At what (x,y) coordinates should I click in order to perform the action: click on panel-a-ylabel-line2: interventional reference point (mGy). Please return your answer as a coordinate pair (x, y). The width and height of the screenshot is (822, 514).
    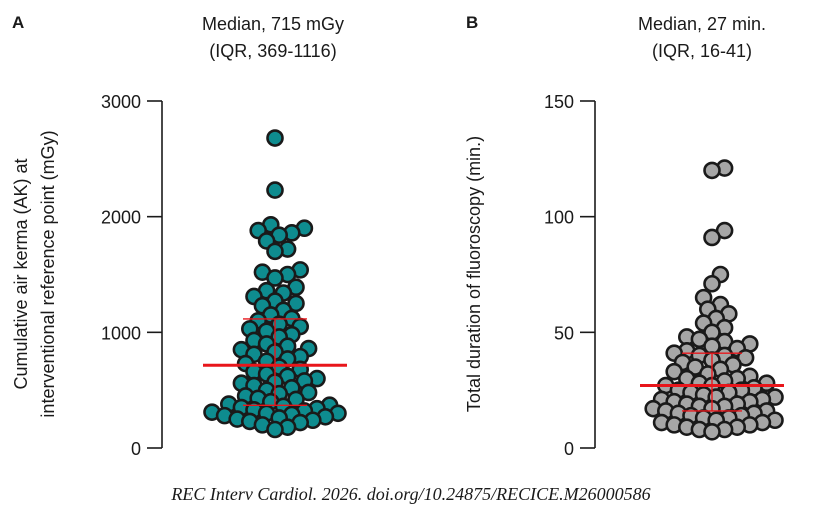
    Looking at the image, I should click on (48, 273).